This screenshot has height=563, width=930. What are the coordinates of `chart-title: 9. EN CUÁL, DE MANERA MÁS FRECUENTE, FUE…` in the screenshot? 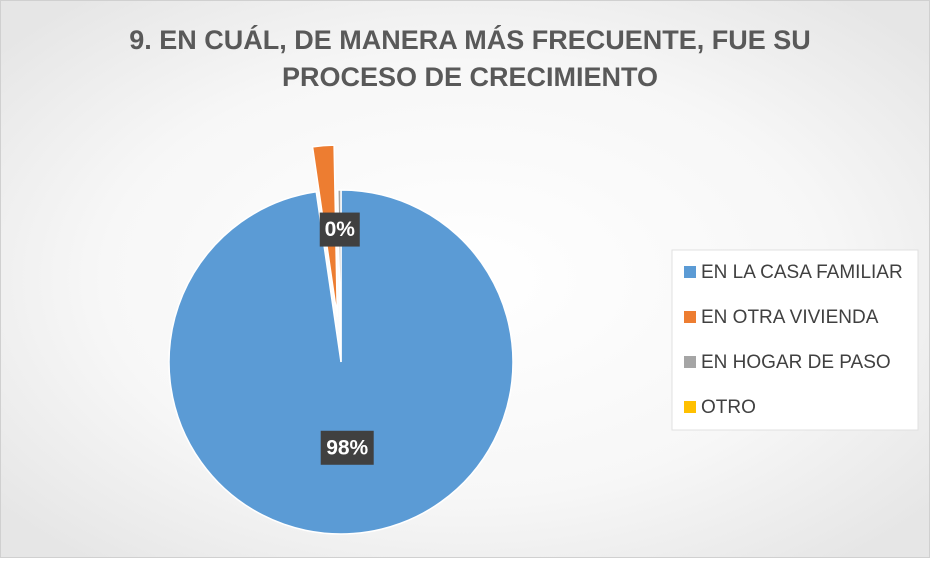 It's located at (470, 39).